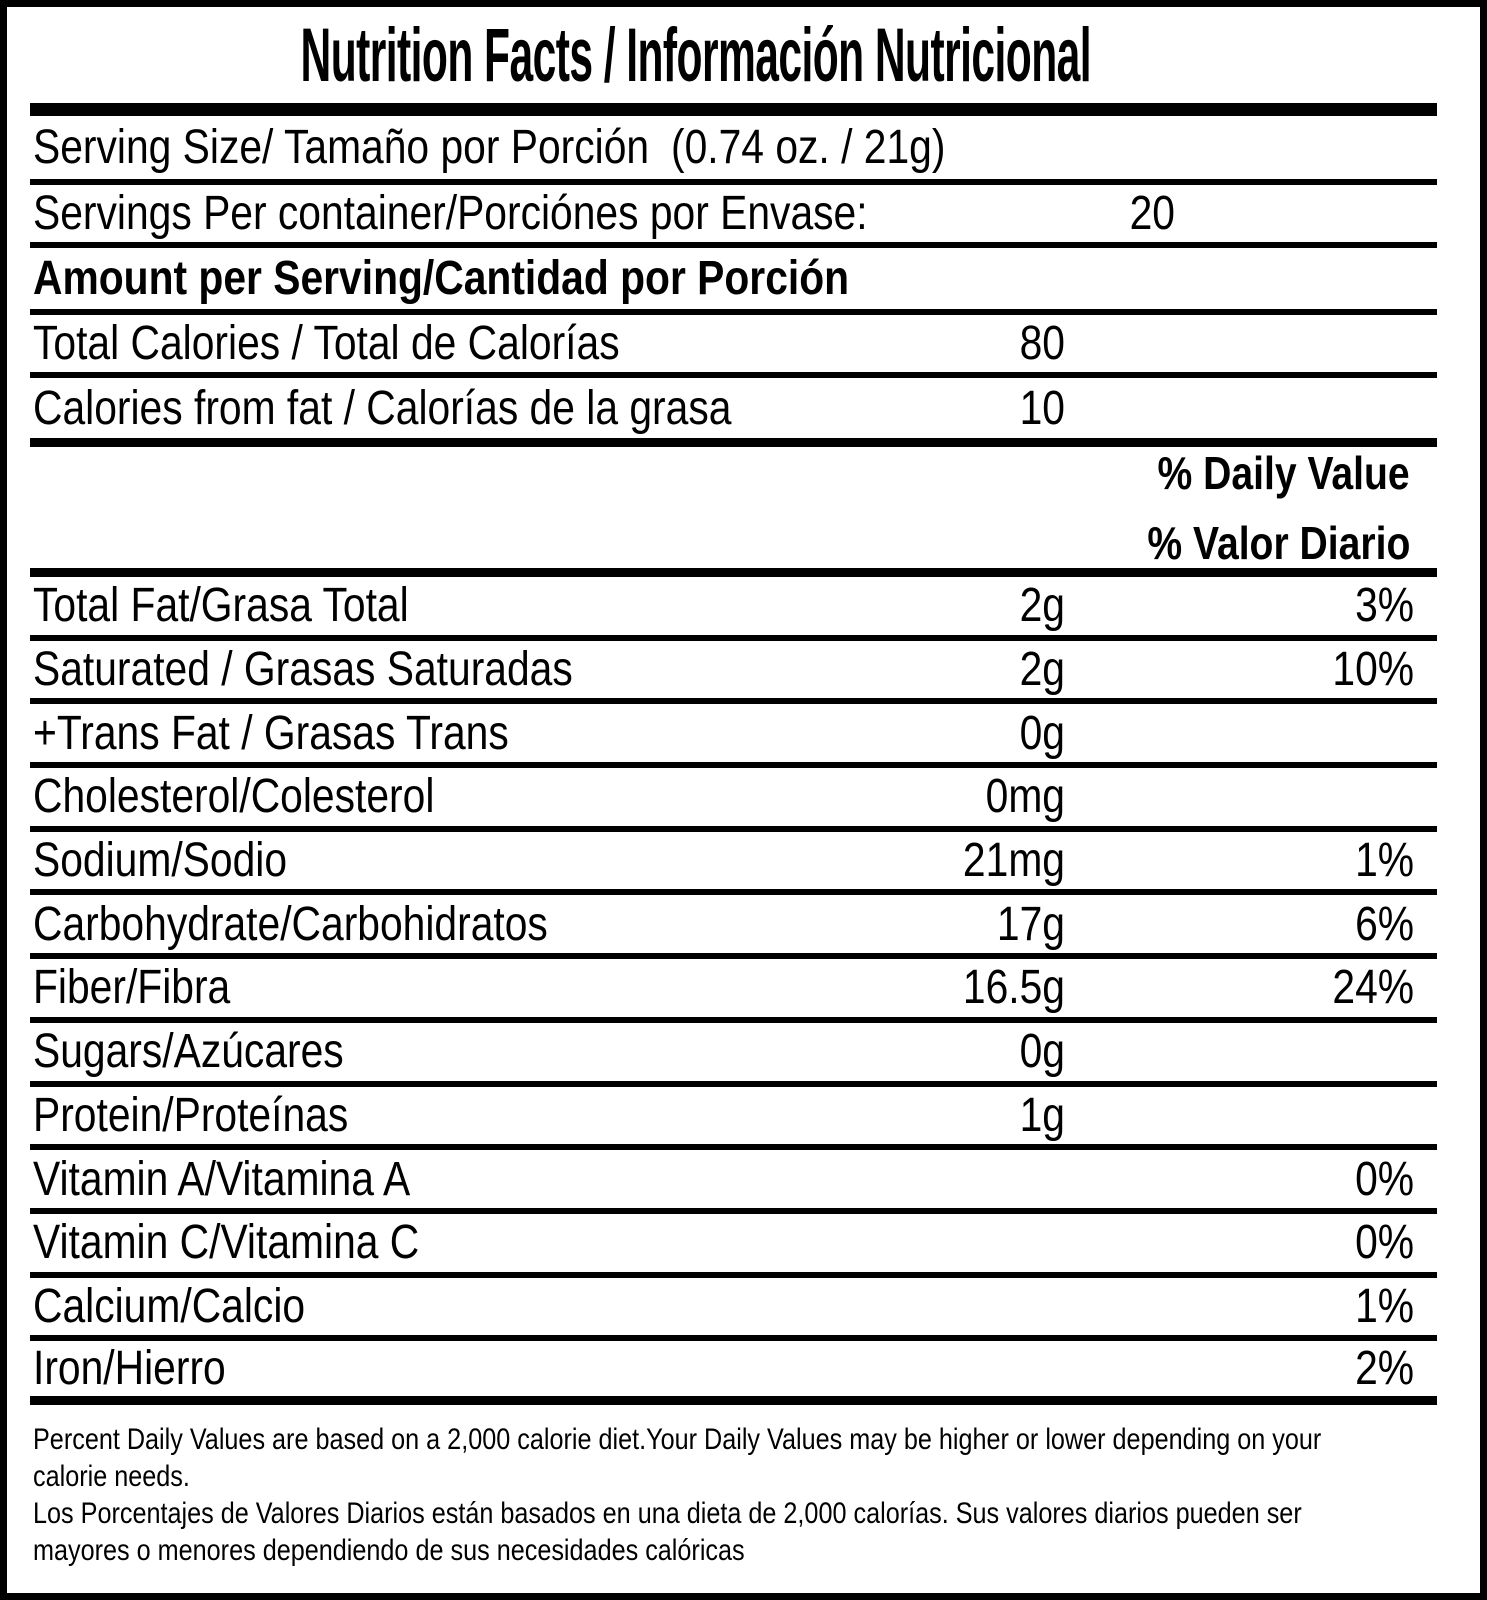 The height and width of the screenshot is (1600, 1487). Describe the element at coordinates (303, 670) in the screenshot. I see `nutrient-label: Saturated / Grasas Saturadas` at that location.